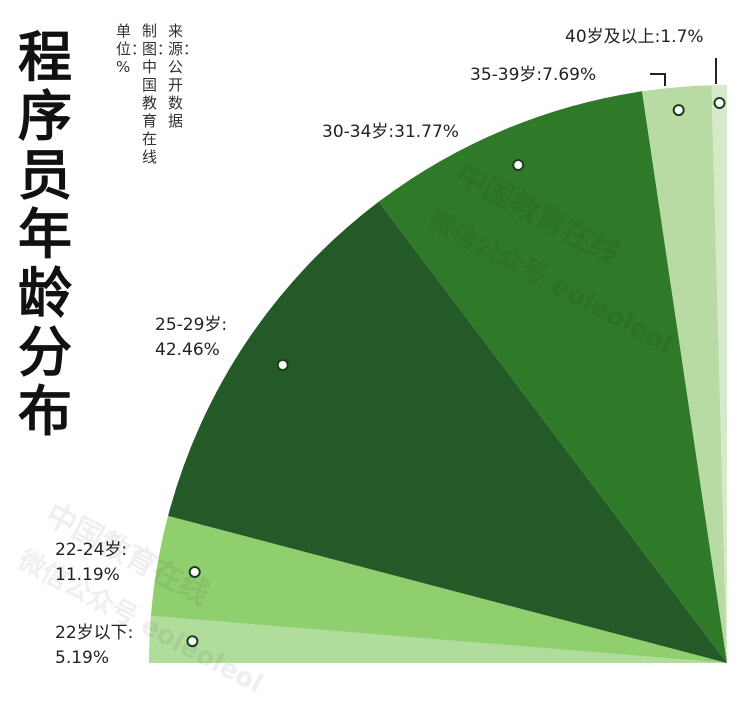  I want to click on slice-label-4: 35-39岁:7.69%, so click(533, 75).